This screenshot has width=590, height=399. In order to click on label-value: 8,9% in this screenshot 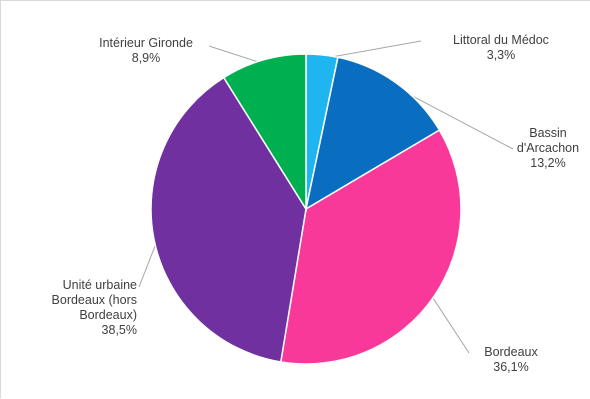, I will do `click(146, 58)`.